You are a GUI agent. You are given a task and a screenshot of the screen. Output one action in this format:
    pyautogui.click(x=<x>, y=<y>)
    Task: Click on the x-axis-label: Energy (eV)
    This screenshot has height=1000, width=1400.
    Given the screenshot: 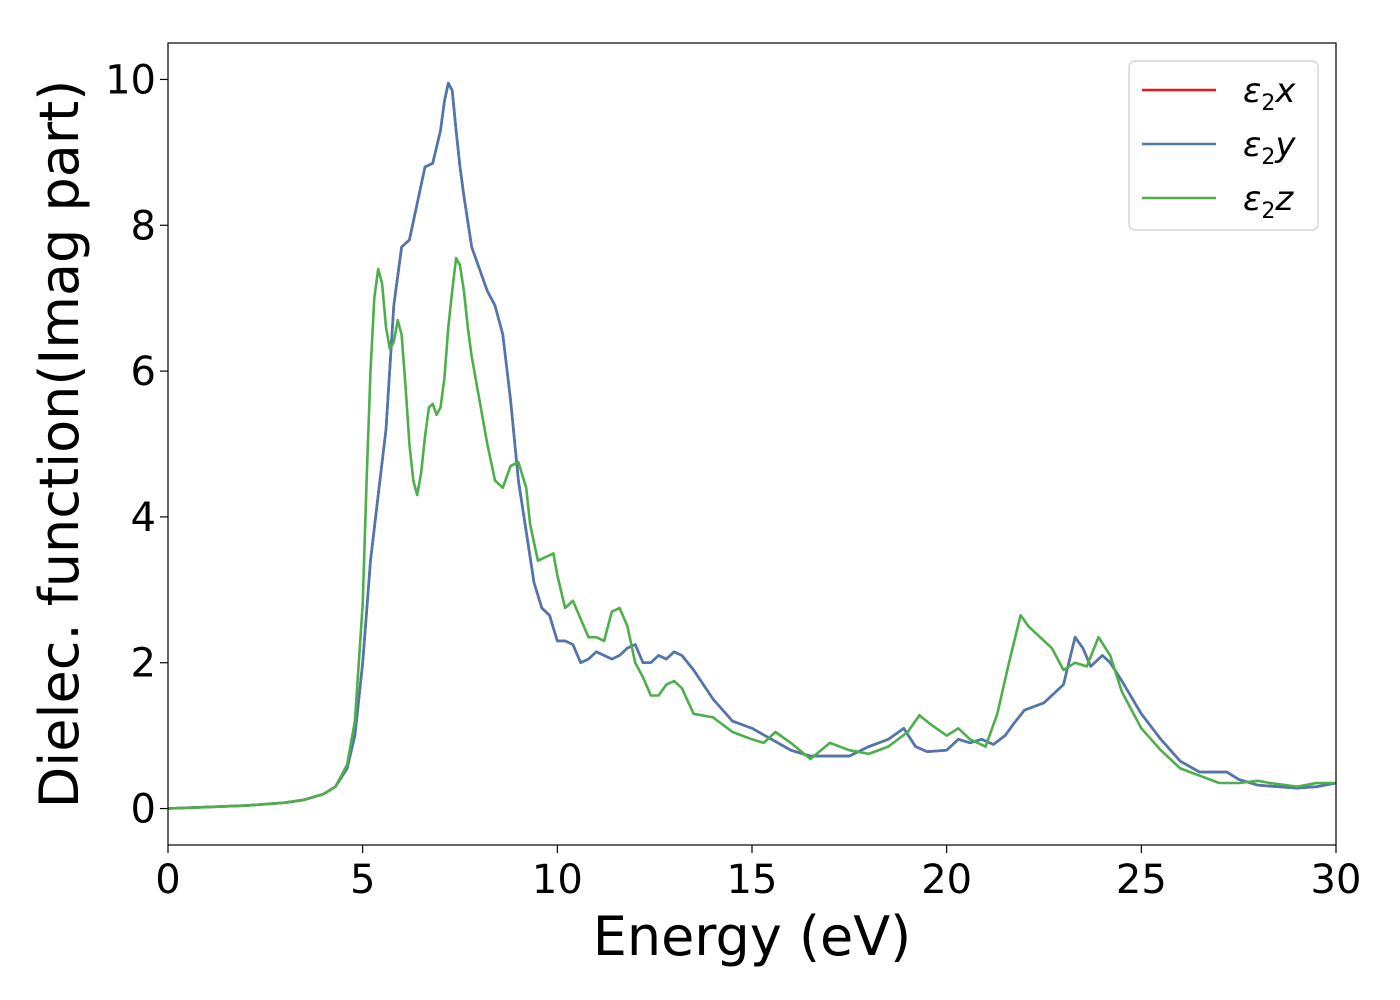 What is the action you would take?
    pyautogui.click(x=752, y=936)
    